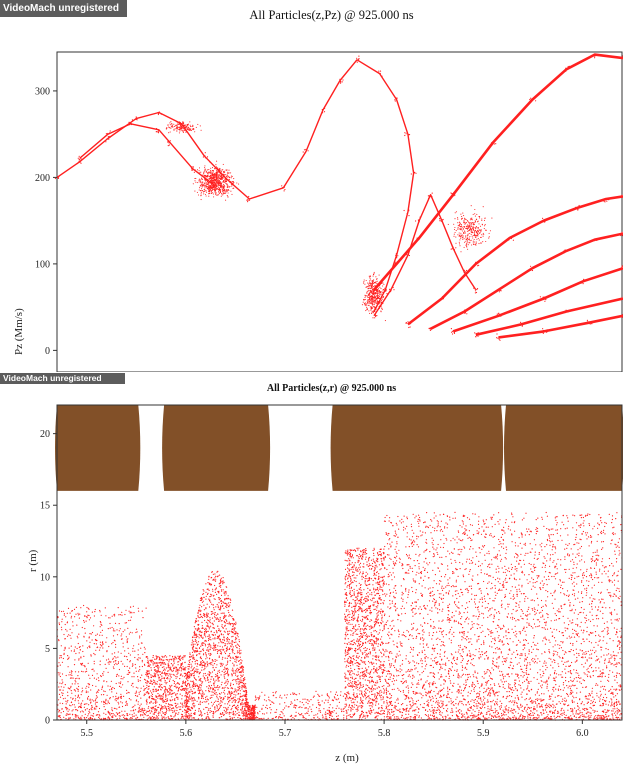 The width and height of the screenshot is (623, 767). I want to click on y-tick-label: 0, so click(47, 351).